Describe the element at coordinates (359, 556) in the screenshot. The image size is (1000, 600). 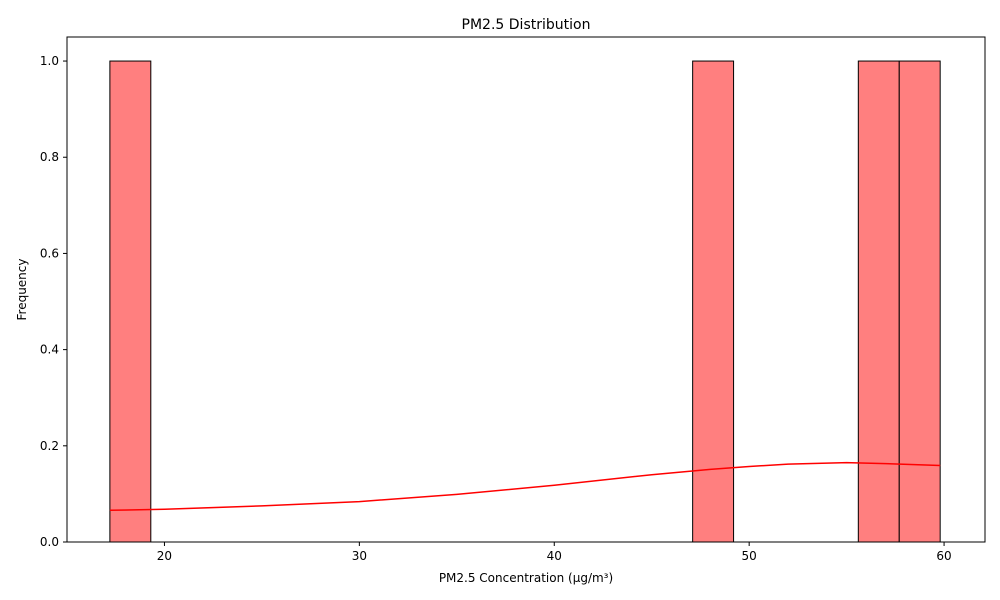
I see `x-tick-label: 30` at that location.